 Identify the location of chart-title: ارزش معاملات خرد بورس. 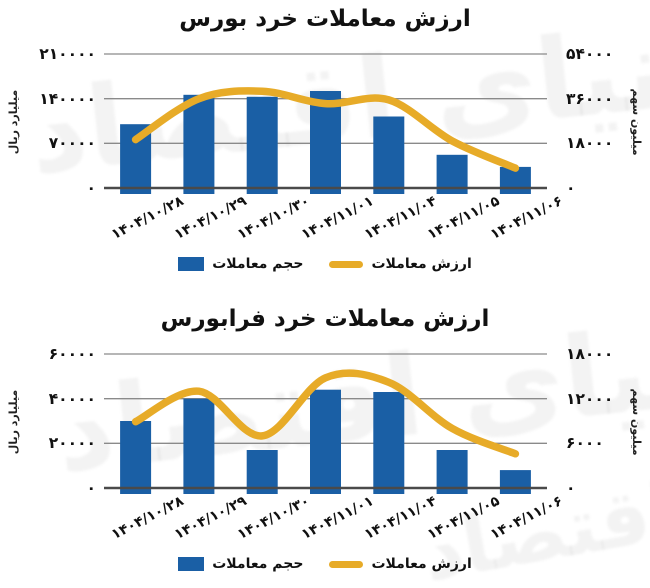
(325, 19).